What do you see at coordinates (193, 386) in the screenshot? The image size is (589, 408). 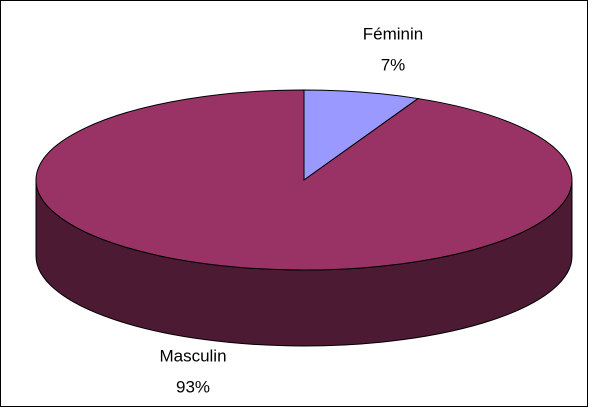 I see `slice-value-label: 93%` at bounding box center [193, 386].